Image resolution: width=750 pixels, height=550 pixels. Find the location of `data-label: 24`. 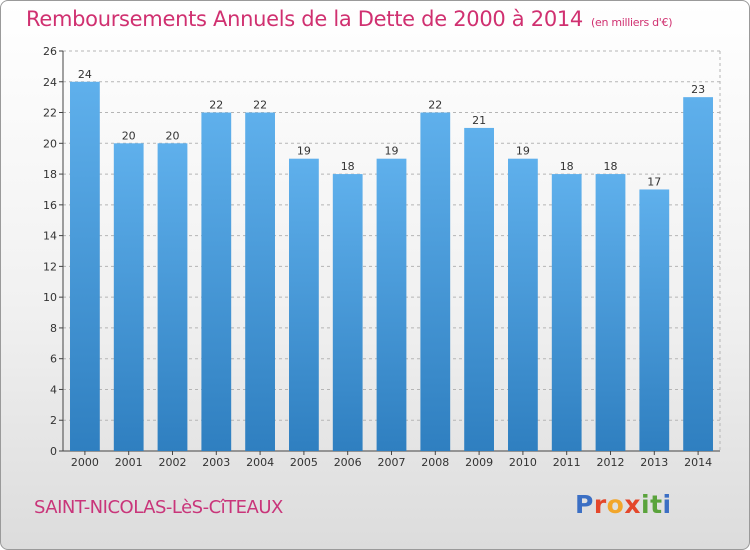

data-label: 24 is located at coordinates (85, 74).